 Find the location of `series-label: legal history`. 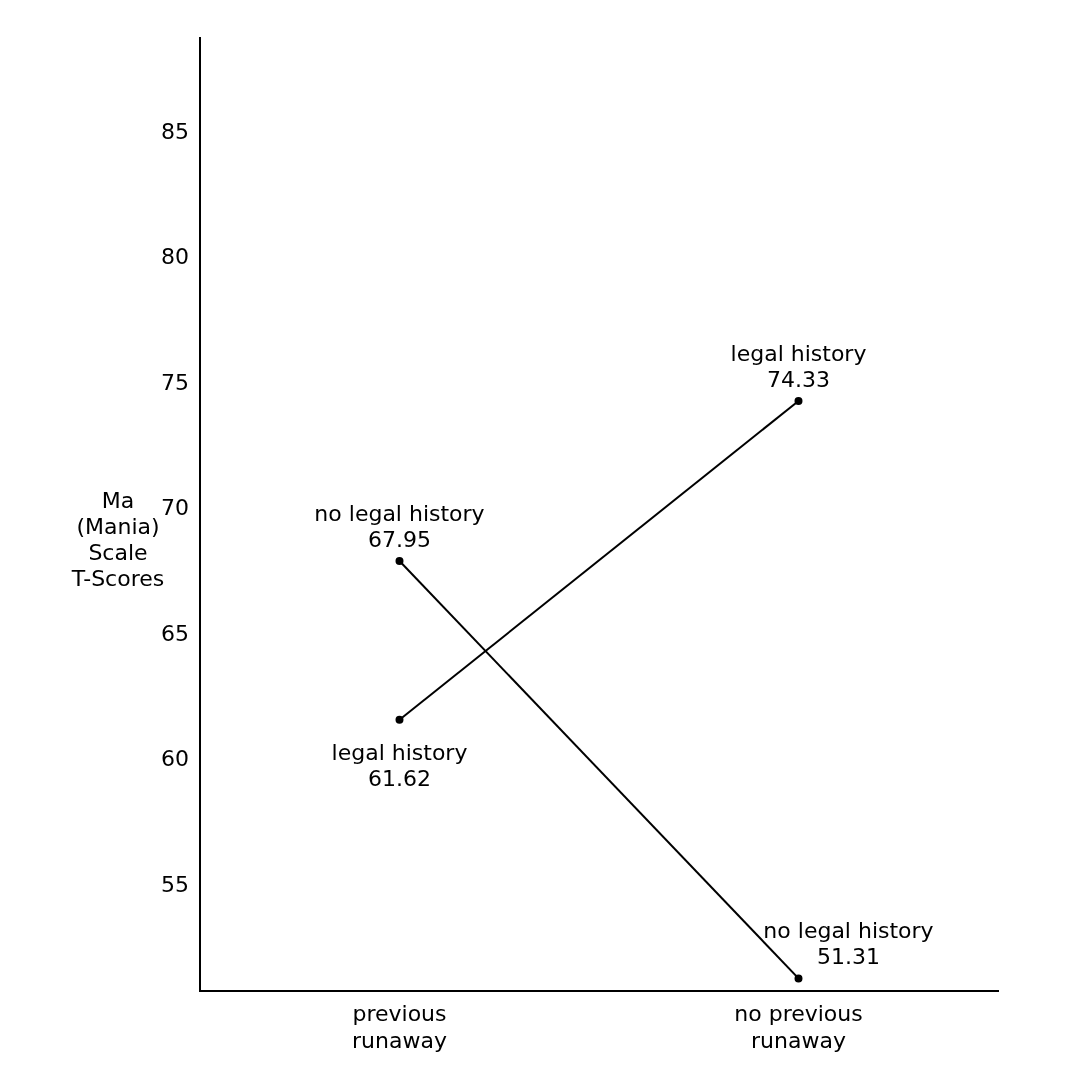

series-label: legal history is located at coordinates (399, 752).